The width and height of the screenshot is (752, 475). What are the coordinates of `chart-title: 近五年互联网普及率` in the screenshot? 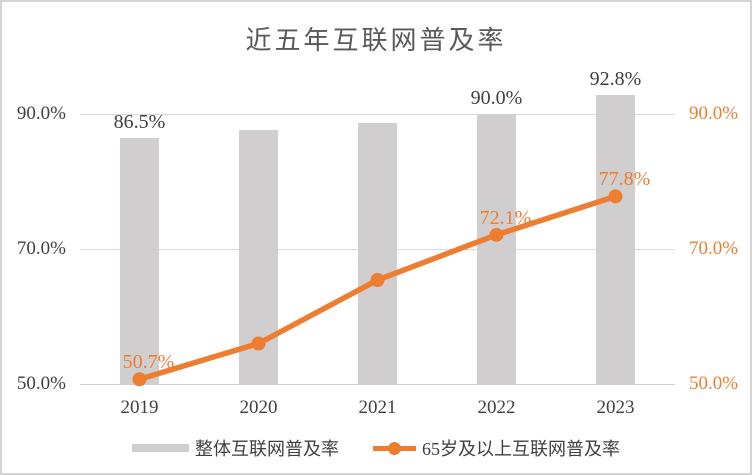 It's located at (376, 40).